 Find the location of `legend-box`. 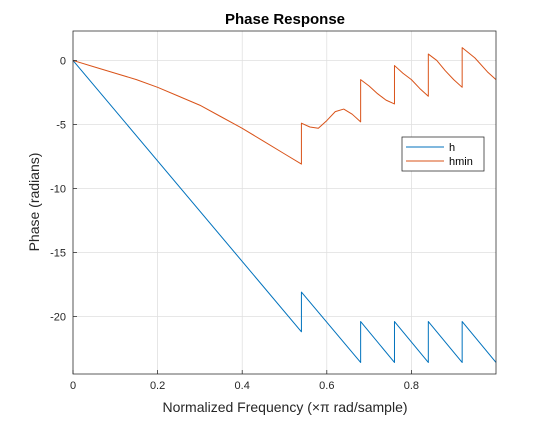

legend-box is located at coordinates (443, 154).